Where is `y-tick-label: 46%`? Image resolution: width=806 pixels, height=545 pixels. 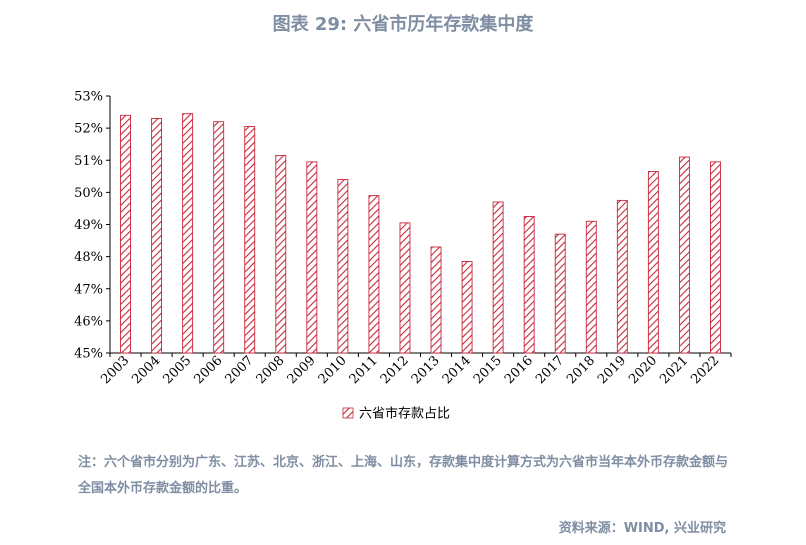 y-tick-label: 46% is located at coordinates (88, 321).